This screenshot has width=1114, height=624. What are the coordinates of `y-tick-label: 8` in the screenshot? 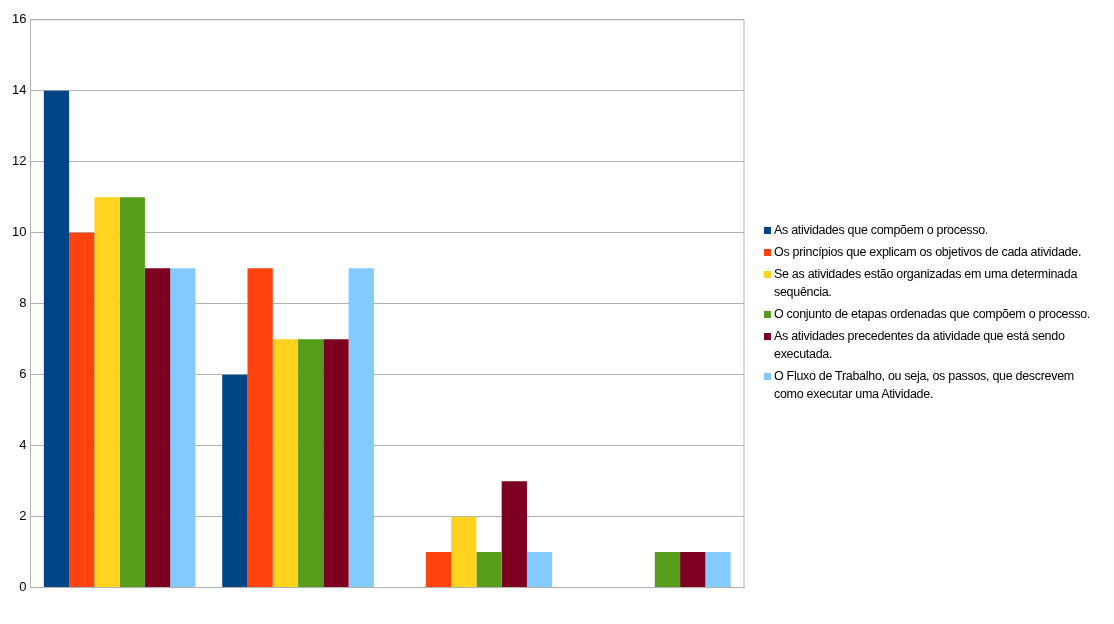 It's located at (23, 303).